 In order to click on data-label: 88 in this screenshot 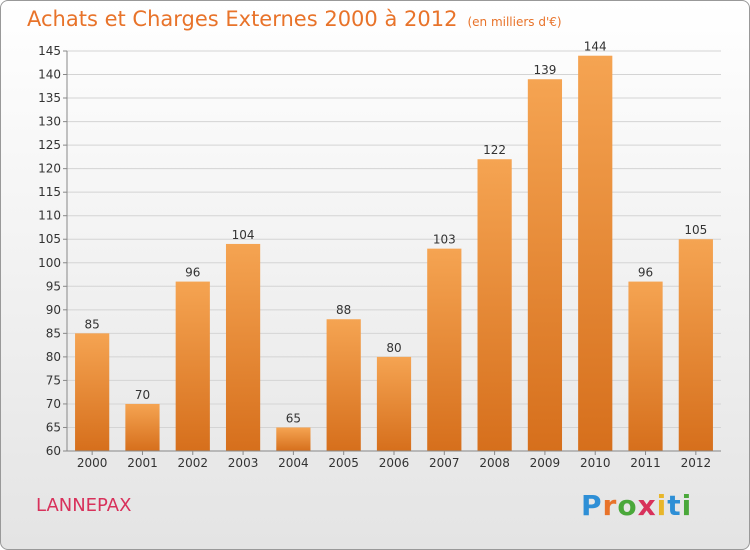, I will do `click(343, 310)`.